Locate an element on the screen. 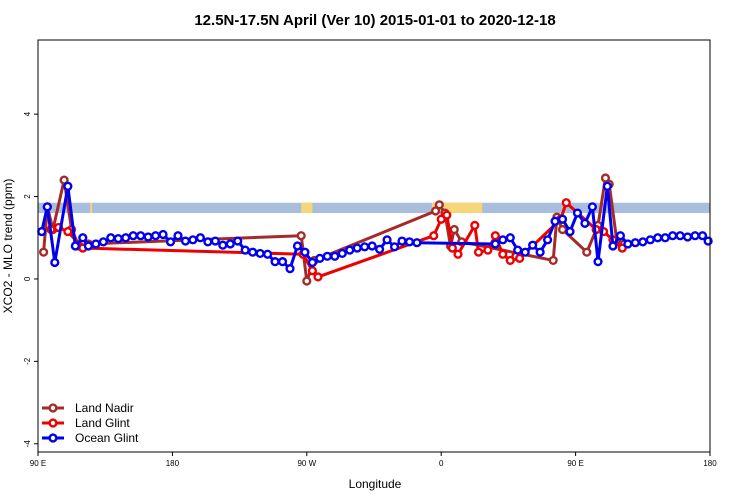 Image resolution: width=750 pixels, height=500 pixels. x-tick-label-4: 90 E is located at coordinates (575, 463).